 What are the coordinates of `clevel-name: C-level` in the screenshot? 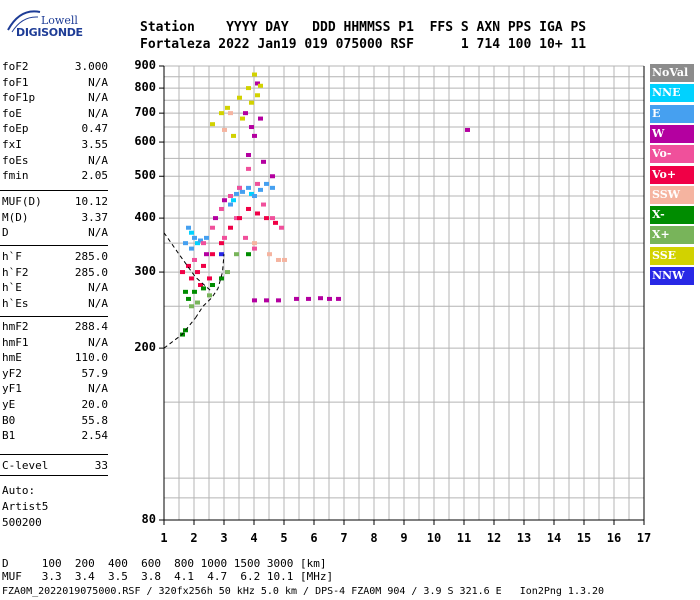 It's located at (25, 465).